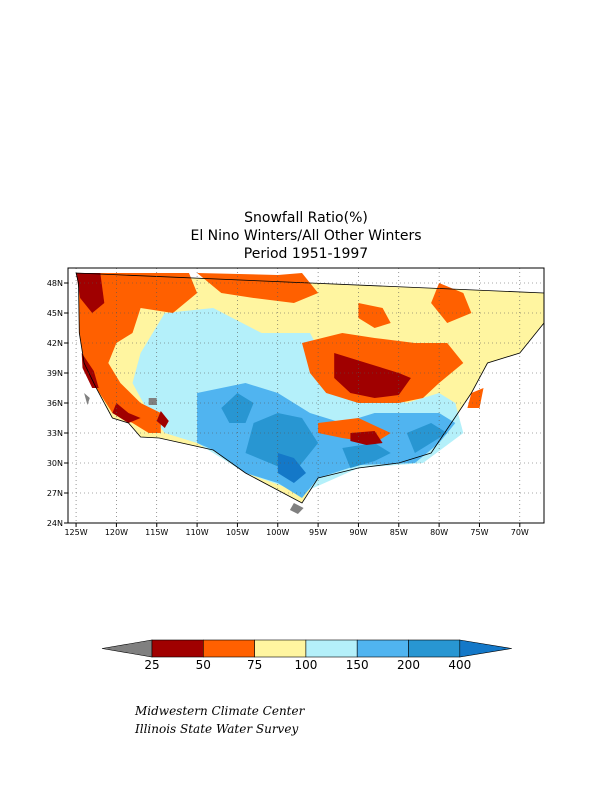 The width and height of the screenshot is (612, 792). Describe the element at coordinates (55, 373) in the screenshot. I see `lat-tick-label: 39N` at that location.